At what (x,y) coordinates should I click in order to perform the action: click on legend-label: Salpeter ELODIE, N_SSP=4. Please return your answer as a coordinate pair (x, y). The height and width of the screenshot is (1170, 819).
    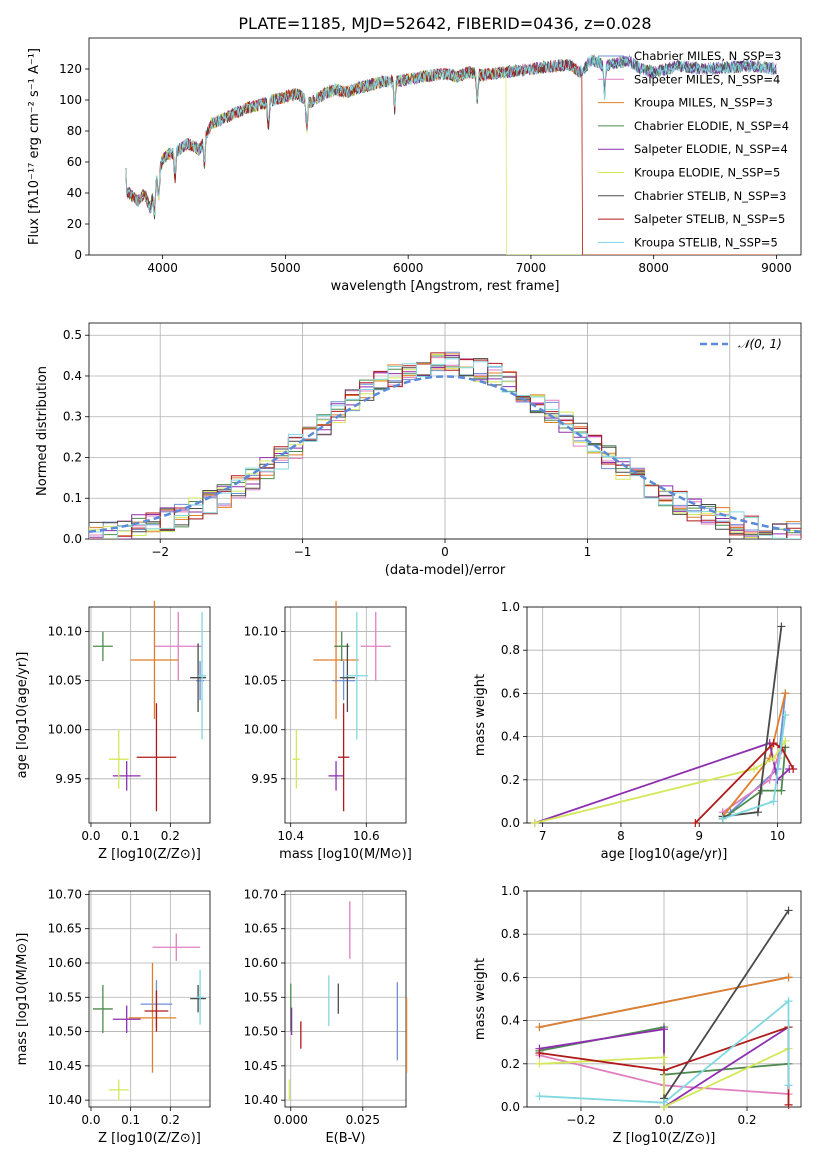
    Looking at the image, I should click on (711, 149).